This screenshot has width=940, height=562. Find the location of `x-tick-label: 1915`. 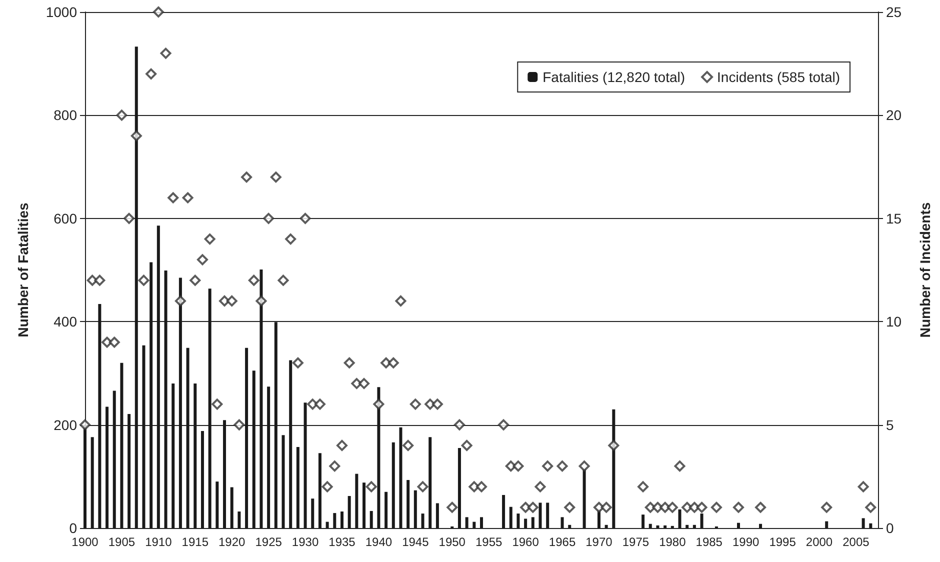

x-tick-label: 1915 is located at coordinates (195, 542).